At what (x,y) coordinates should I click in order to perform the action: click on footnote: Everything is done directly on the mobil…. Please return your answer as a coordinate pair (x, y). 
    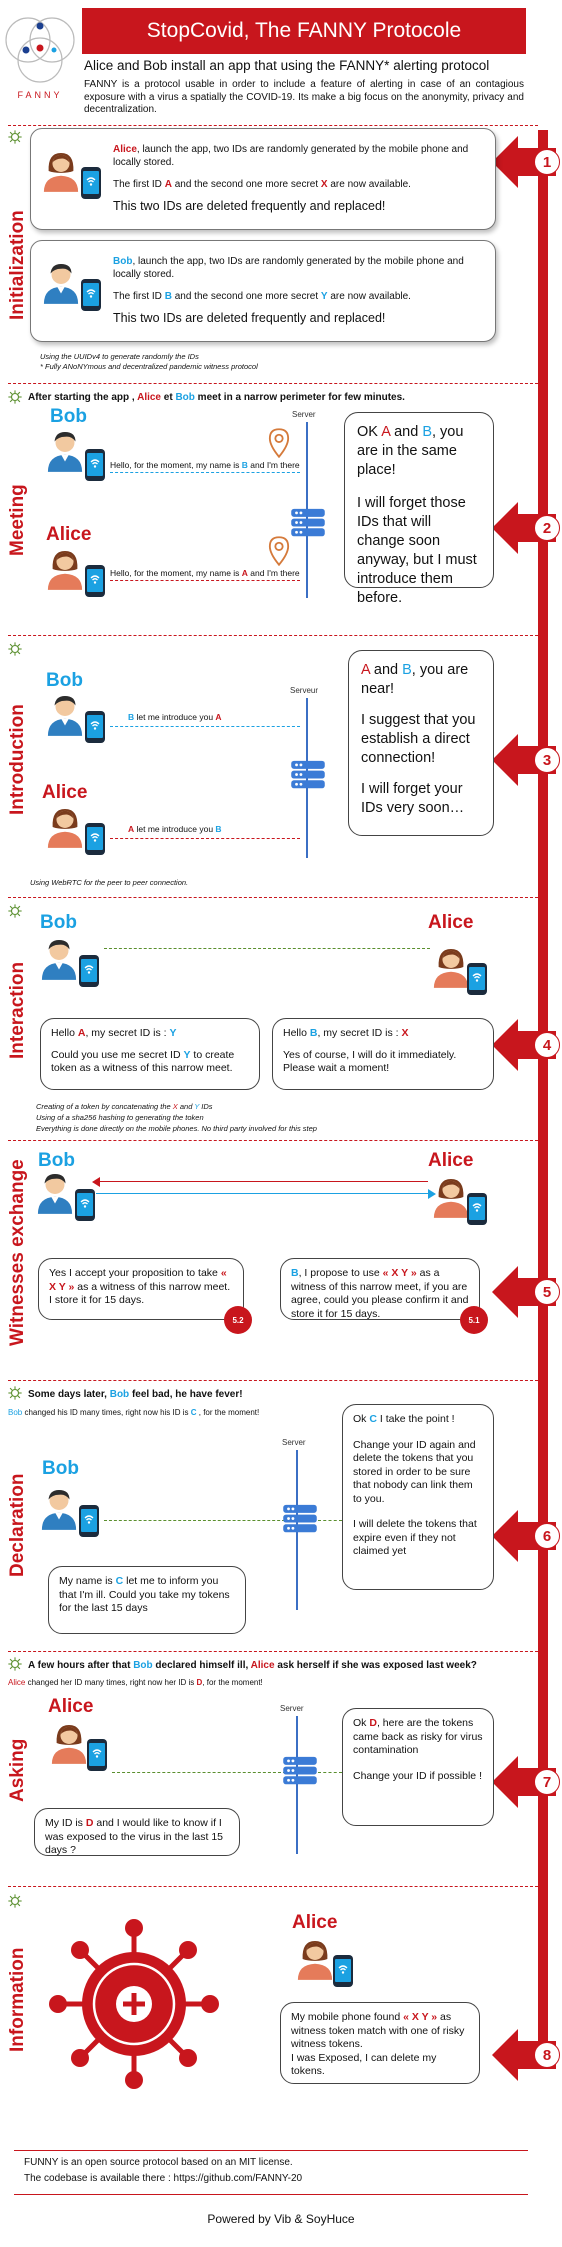
    Looking at the image, I should click on (176, 1128).